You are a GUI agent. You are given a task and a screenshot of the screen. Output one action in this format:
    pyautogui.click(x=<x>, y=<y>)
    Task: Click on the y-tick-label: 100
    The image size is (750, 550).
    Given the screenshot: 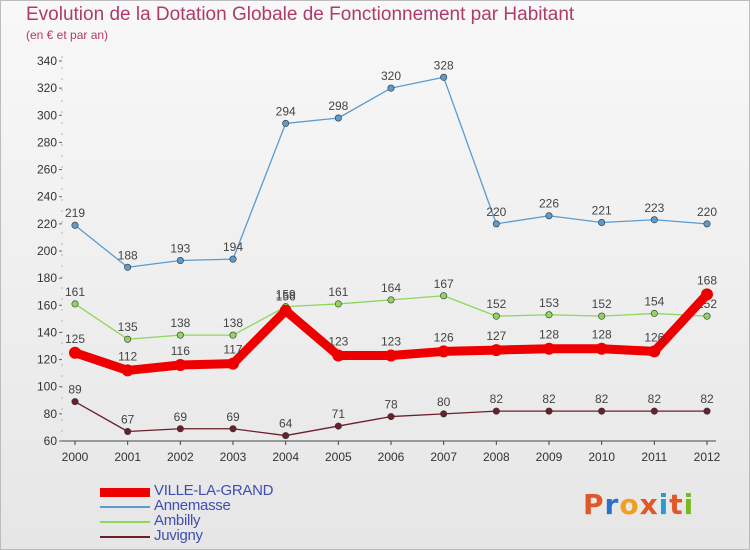 What is the action you would take?
    pyautogui.click(x=47, y=387)
    